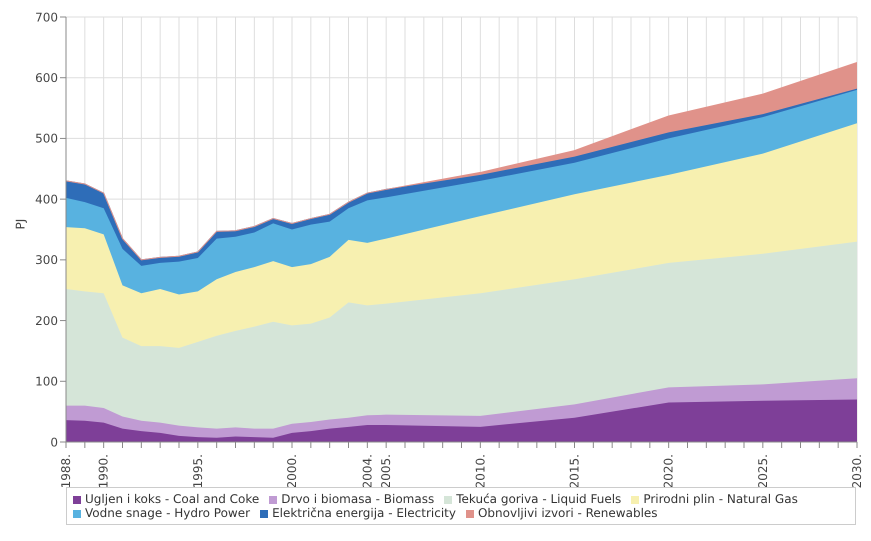 Image resolution: width=871 pixels, height=541 pixels. Describe the element at coordinates (20, 224) in the screenshot. I see `y-axis-title: PJ` at that location.